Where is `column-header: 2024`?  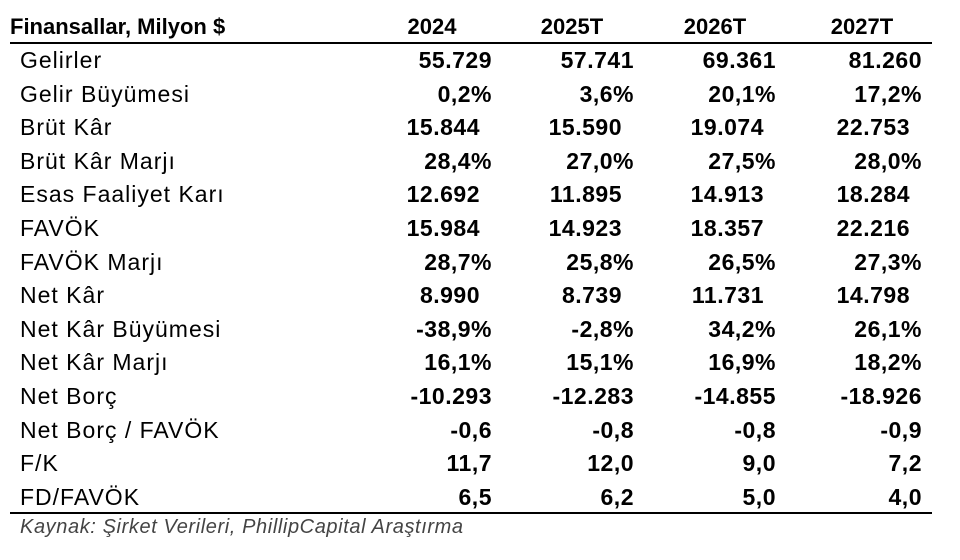
column-header: 2024 is located at coordinates (432, 26).